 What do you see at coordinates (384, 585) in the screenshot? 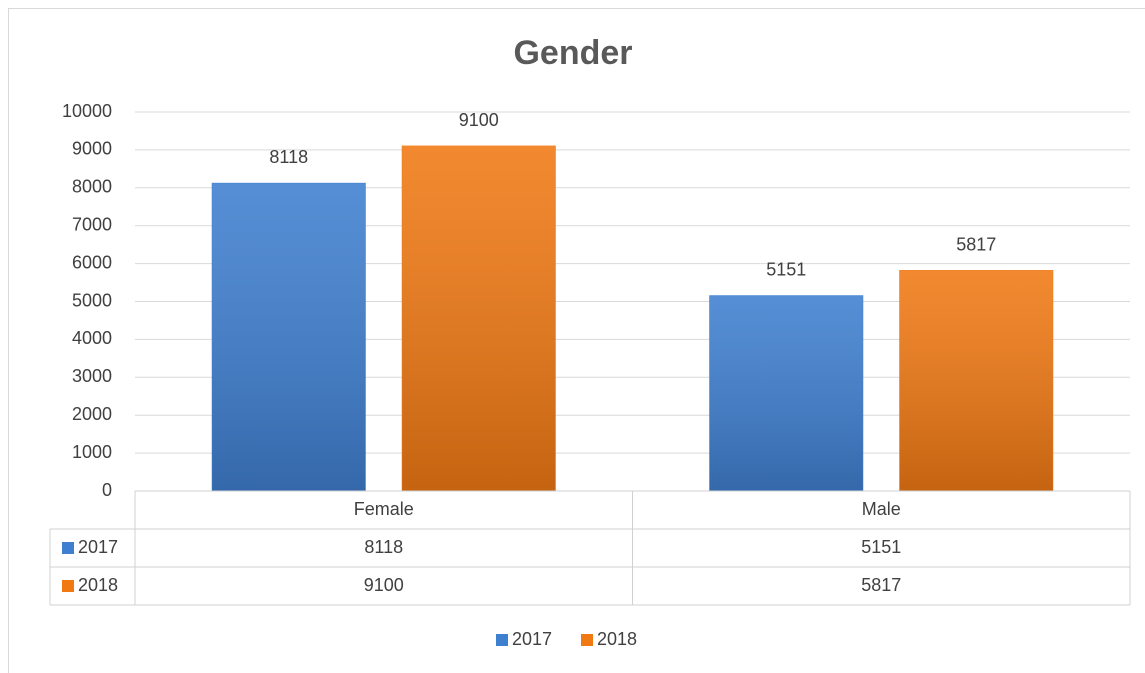
I see `table-value: 9100` at bounding box center [384, 585].